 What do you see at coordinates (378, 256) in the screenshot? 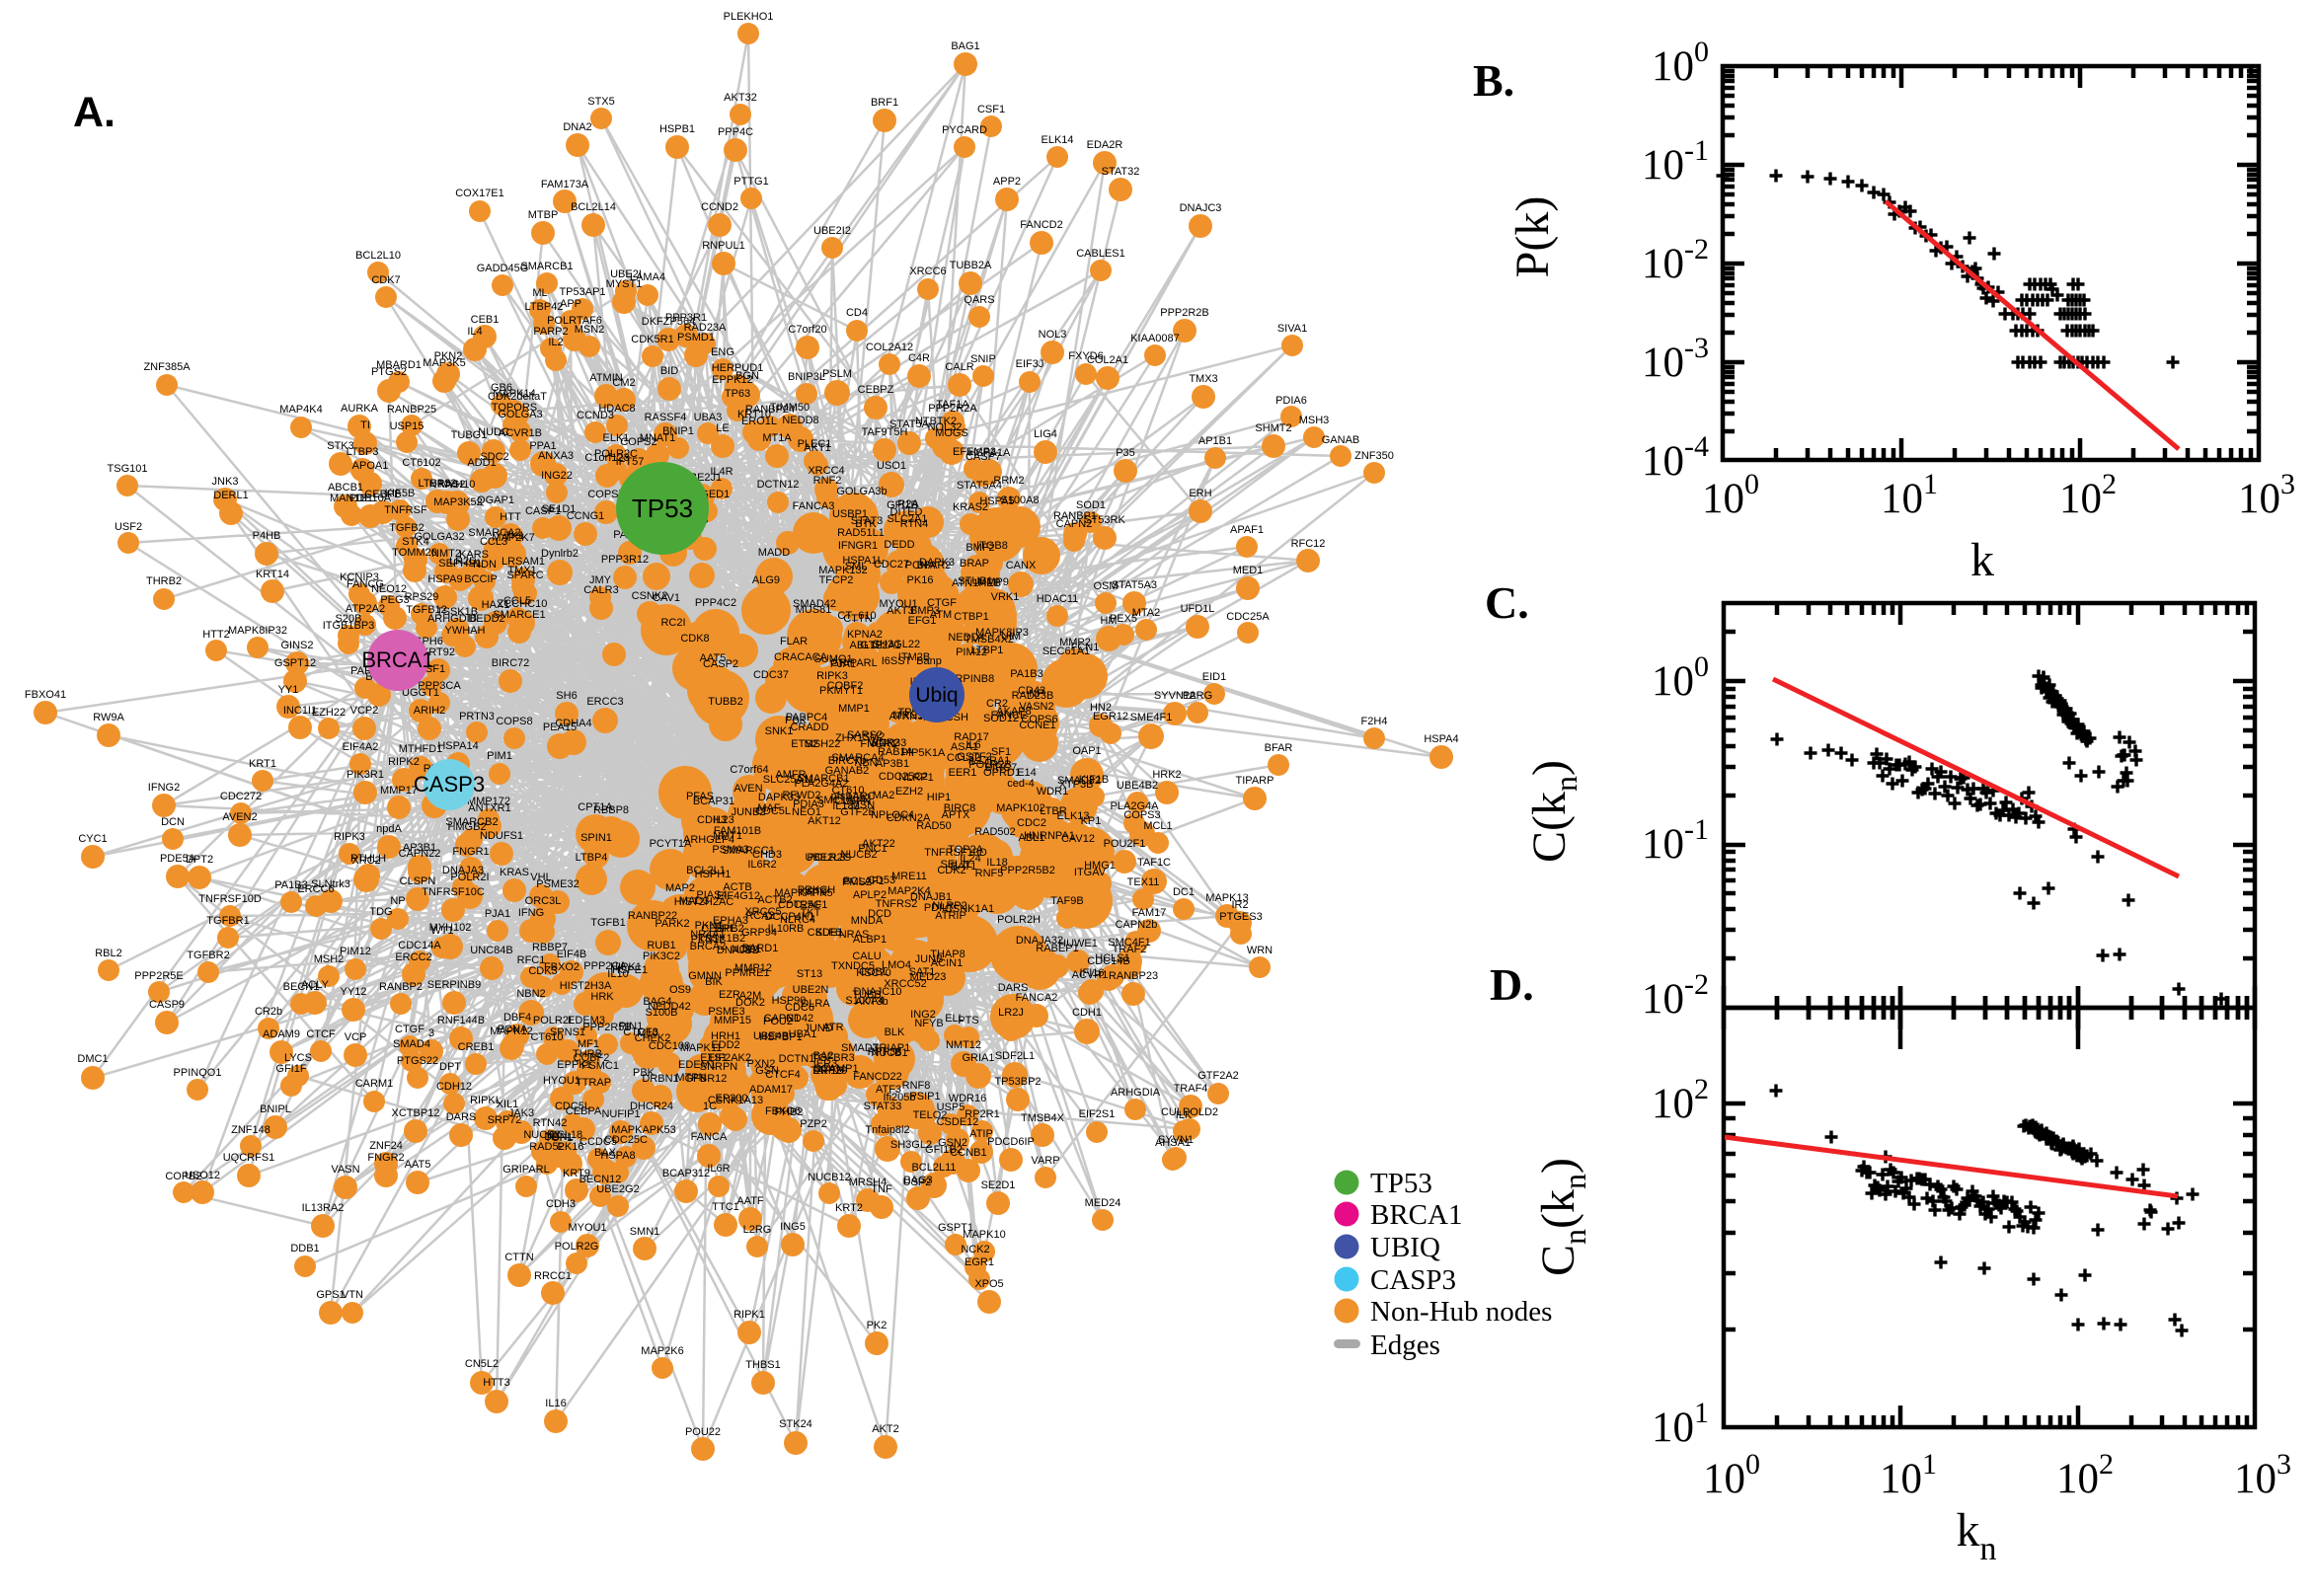
I see `svg-text: BCL2L10` at bounding box center [378, 256].